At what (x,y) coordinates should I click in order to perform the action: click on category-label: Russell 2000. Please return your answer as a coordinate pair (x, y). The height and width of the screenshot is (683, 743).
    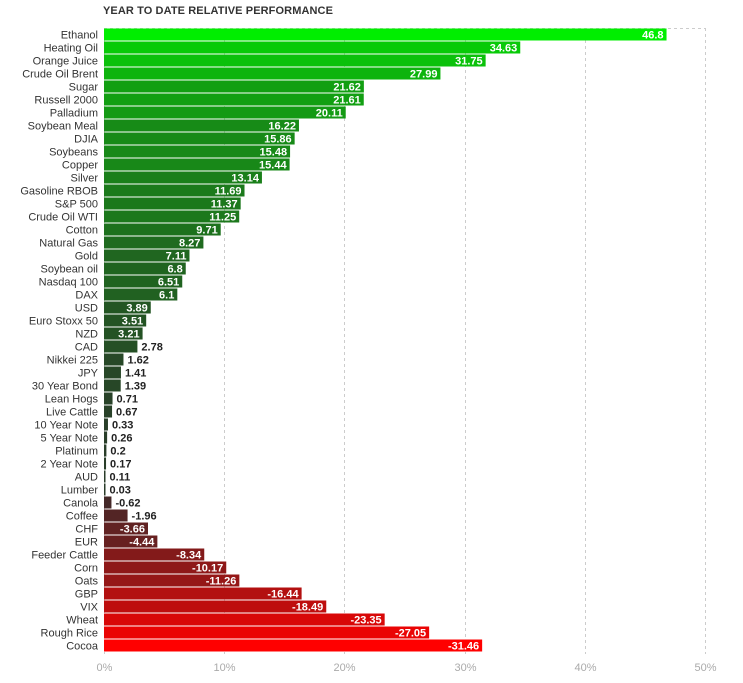
    Looking at the image, I should click on (66, 101).